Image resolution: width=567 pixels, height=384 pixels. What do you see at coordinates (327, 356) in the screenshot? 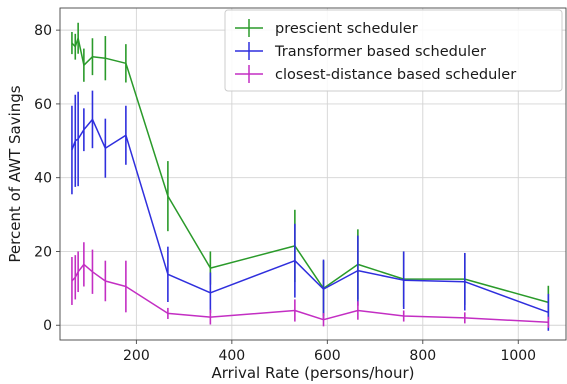
I see `x-tick-label: 600` at bounding box center [327, 356].